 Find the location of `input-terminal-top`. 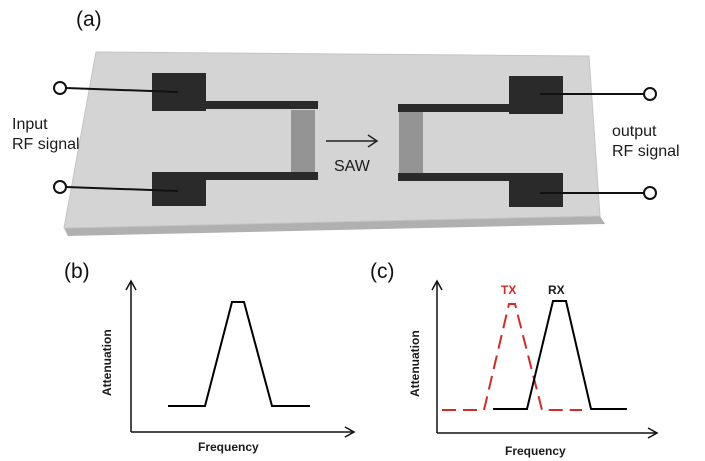

input-terminal-top is located at coordinates (60, 88).